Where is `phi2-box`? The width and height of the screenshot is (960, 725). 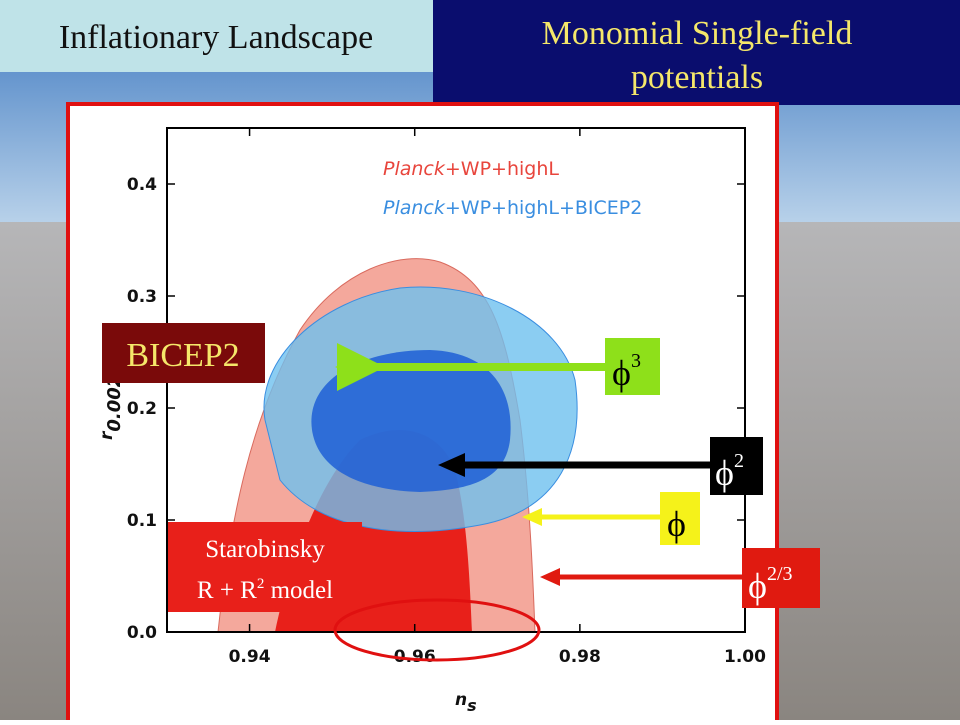 phi2-box is located at coordinates (736, 466).